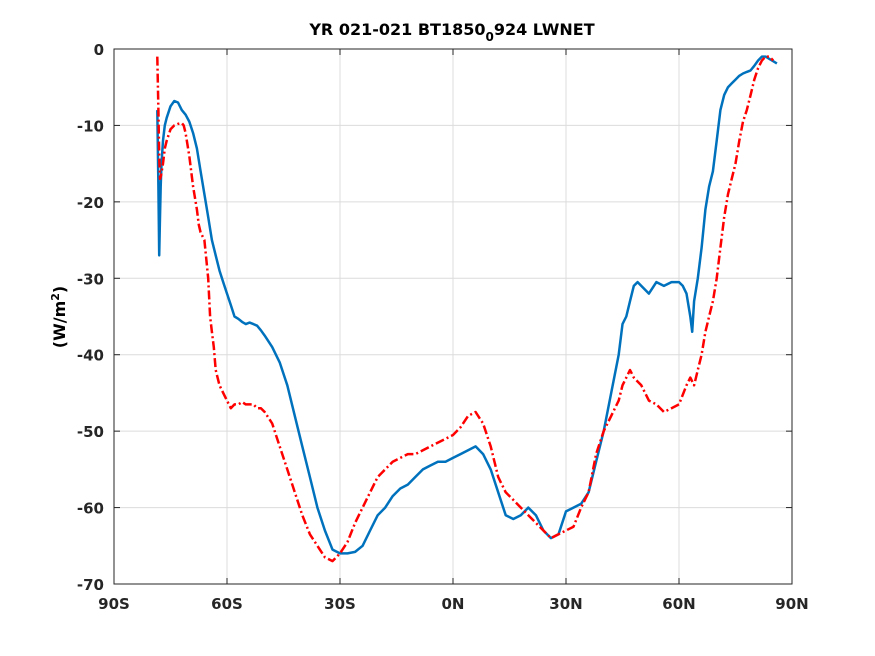 The width and height of the screenshot is (875, 656). Describe the element at coordinates (114, 604) in the screenshot. I see `x-tick-label: 90S` at that location.